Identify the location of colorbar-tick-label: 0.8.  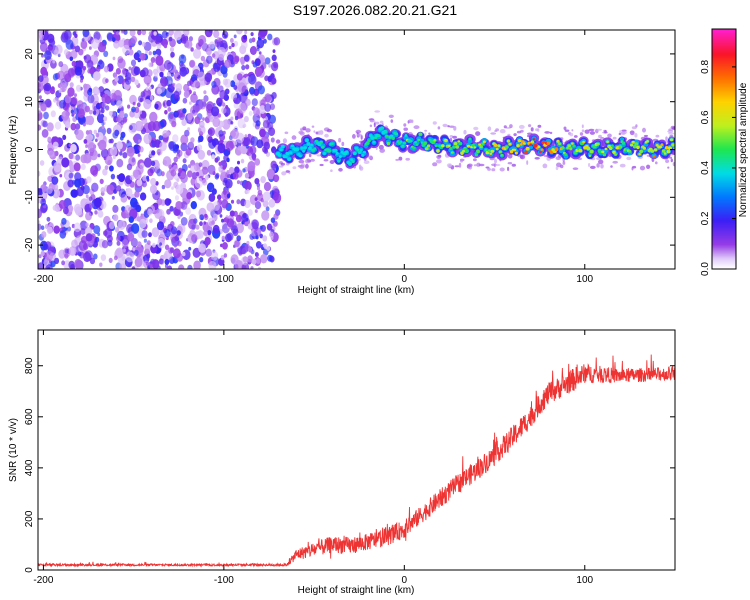
(705, 67).